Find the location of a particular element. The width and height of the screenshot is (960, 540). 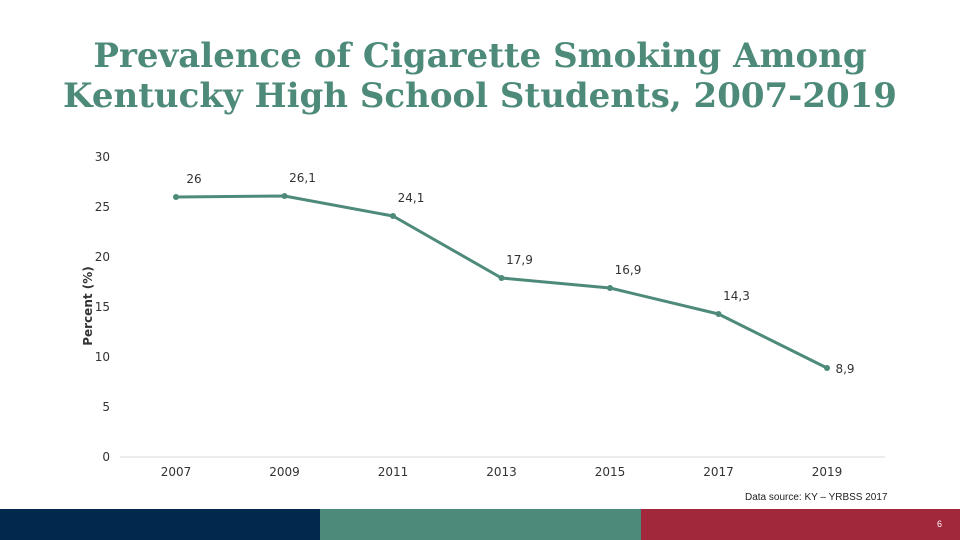

y-axis-label: Percent (%) is located at coordinates (88, 306).